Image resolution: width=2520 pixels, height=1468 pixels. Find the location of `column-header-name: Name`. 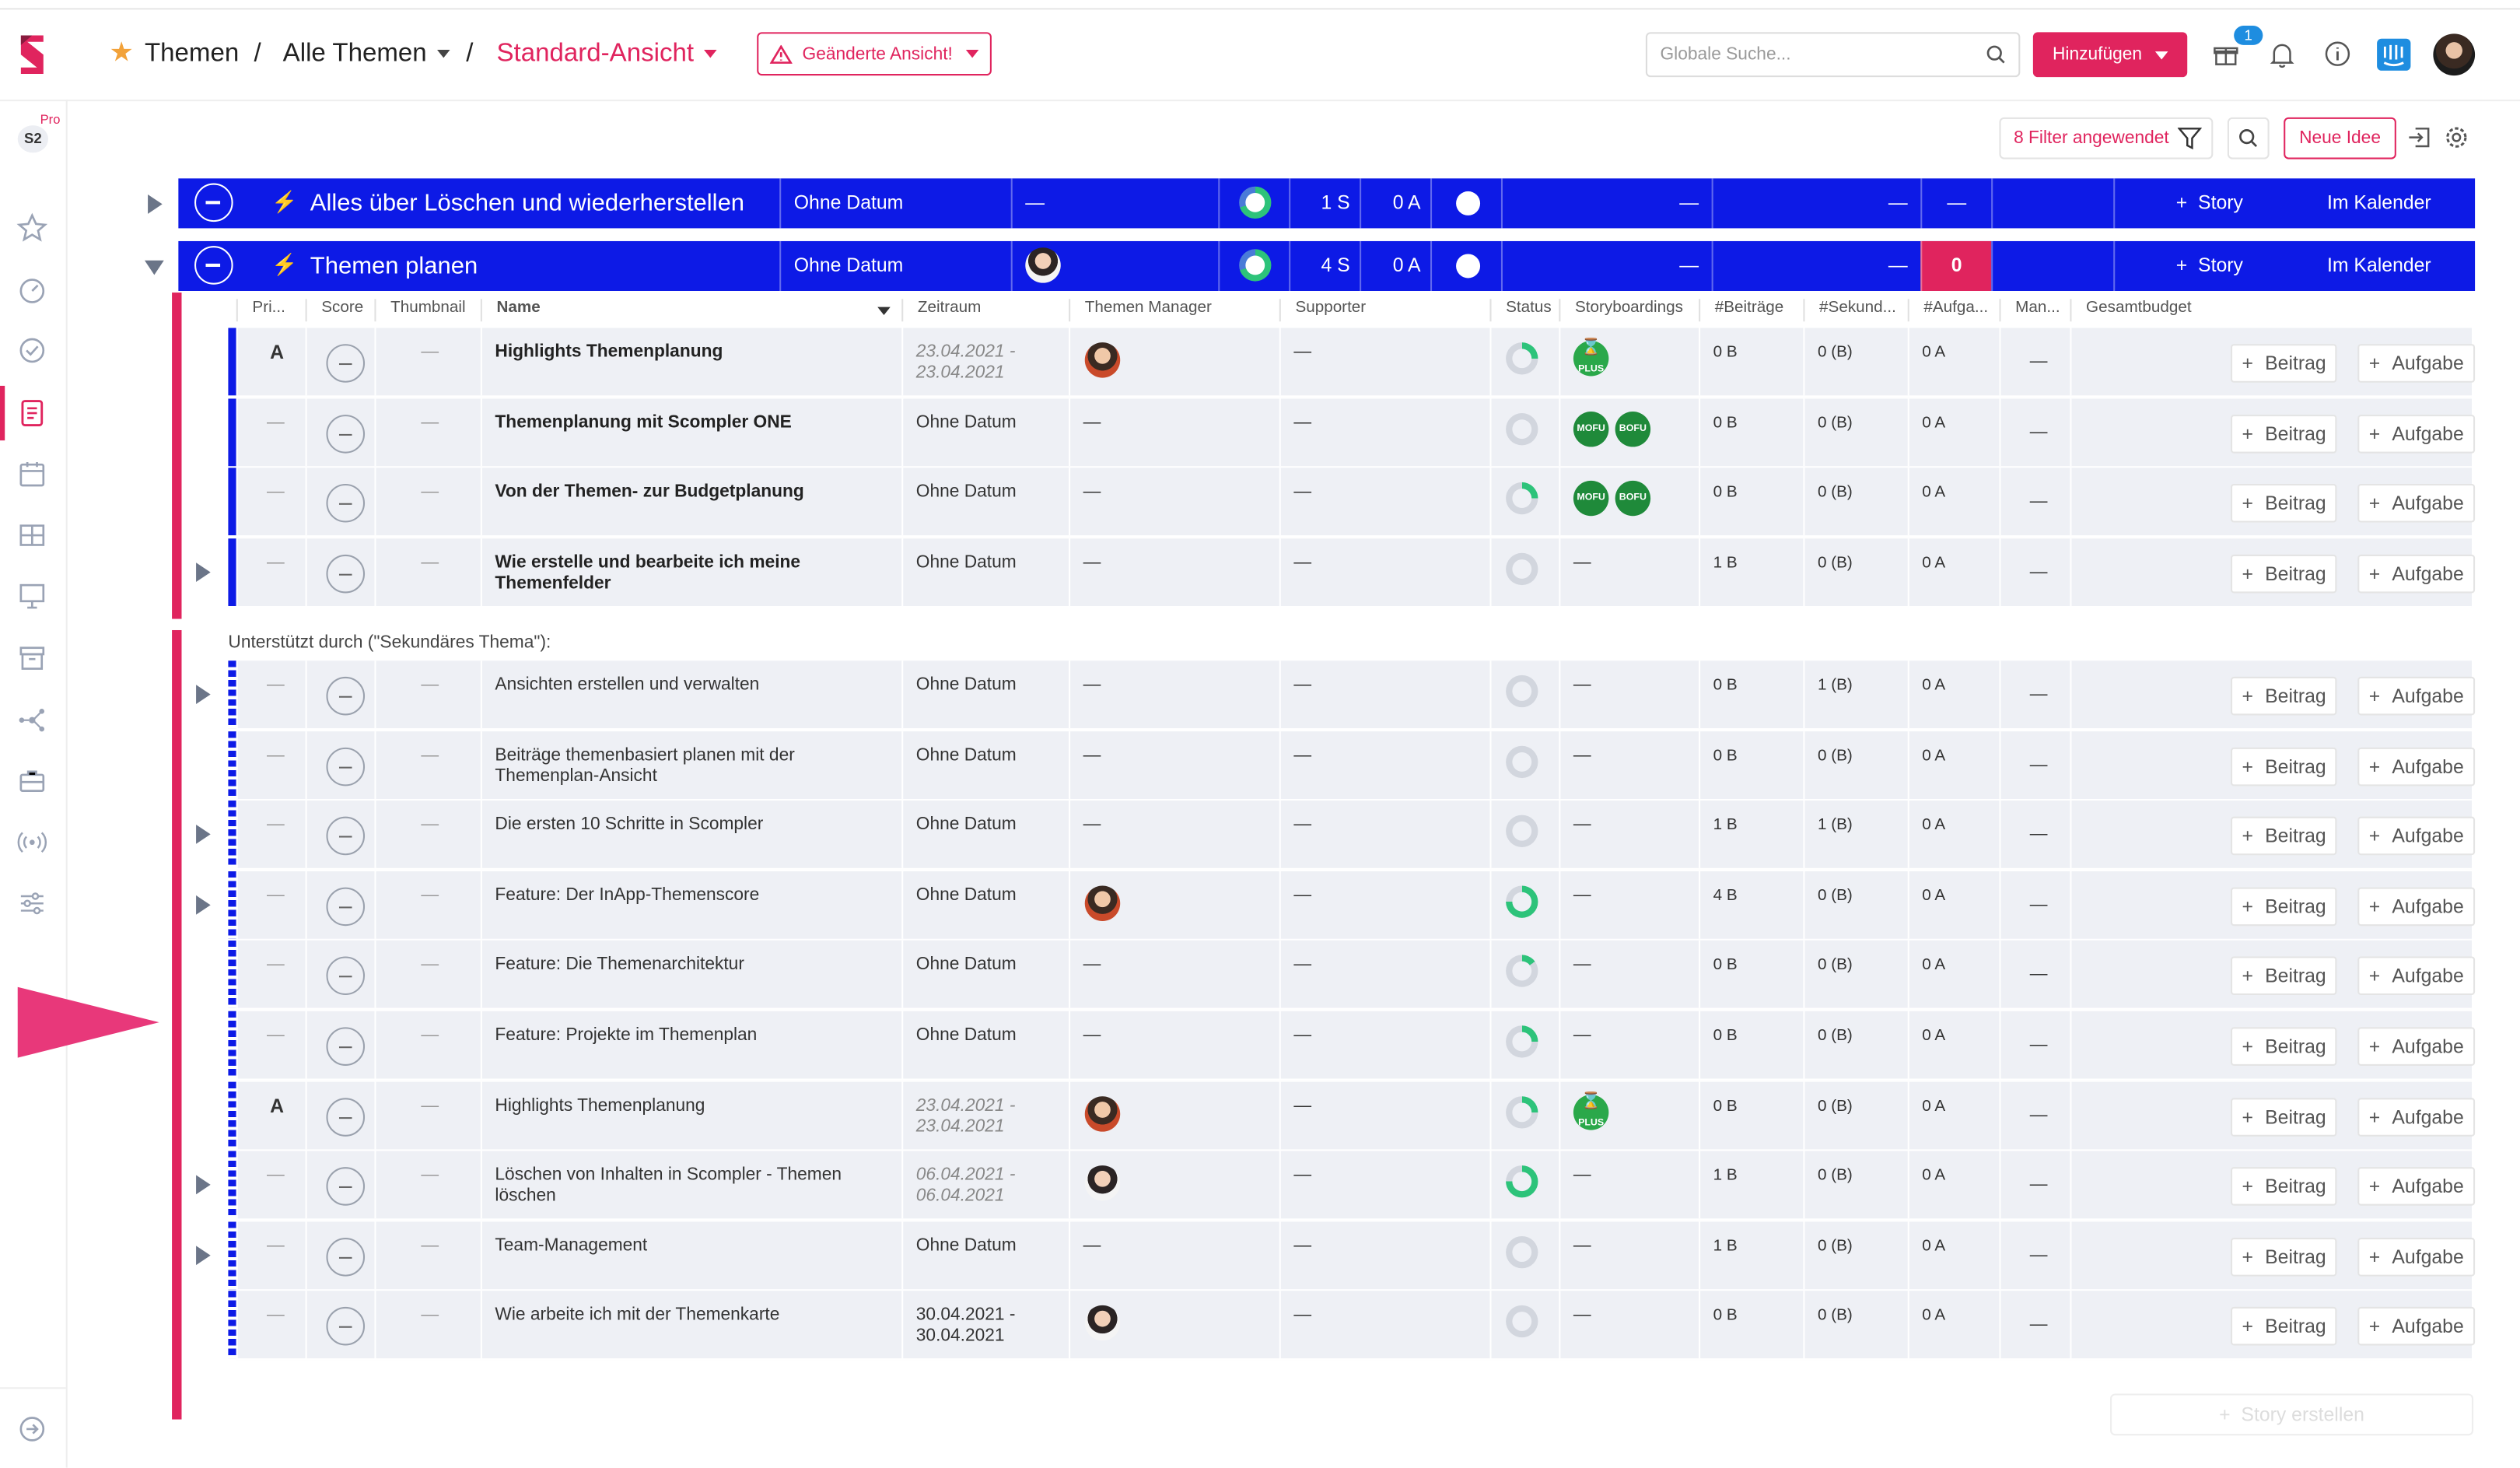

column-header-name: Name is located at coordinates (519, 308).